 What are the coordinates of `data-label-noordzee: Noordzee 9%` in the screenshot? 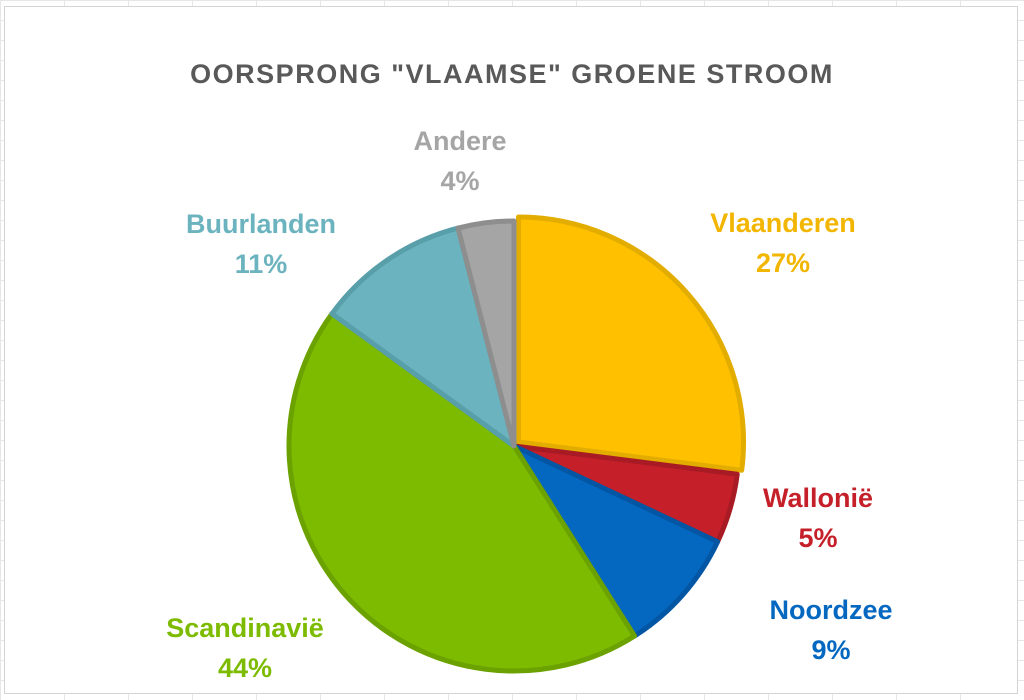 It's located at (830, 630).